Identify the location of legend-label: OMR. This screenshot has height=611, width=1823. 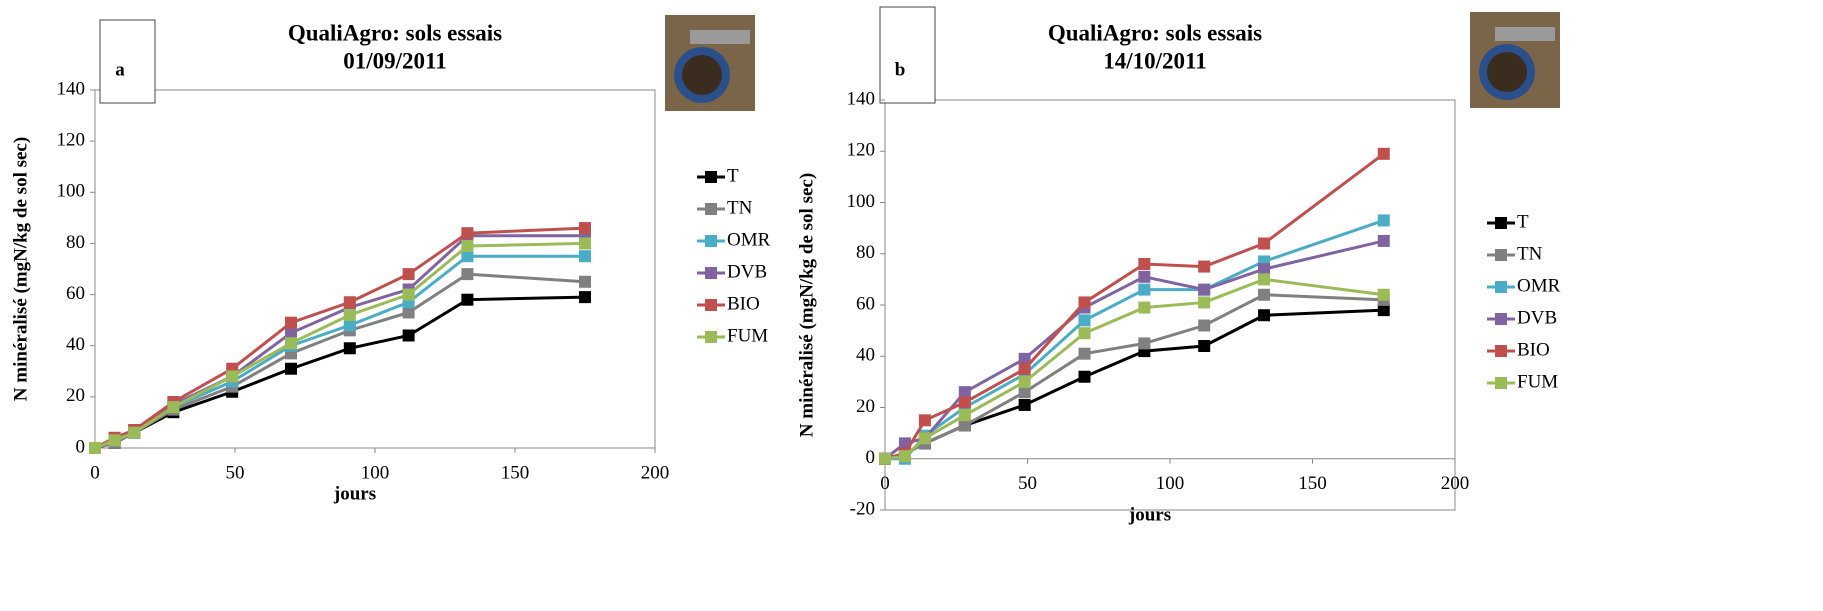
(1539, 285).